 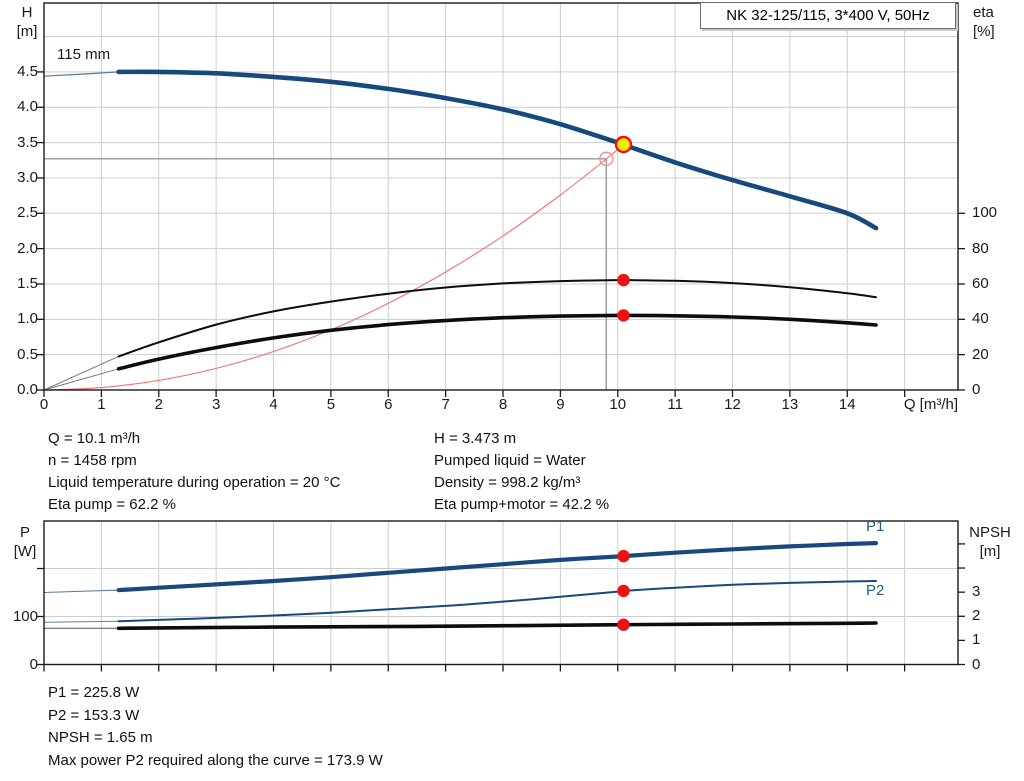 I want to click on eta-pump-motor-point, so click(x=623, y=315).